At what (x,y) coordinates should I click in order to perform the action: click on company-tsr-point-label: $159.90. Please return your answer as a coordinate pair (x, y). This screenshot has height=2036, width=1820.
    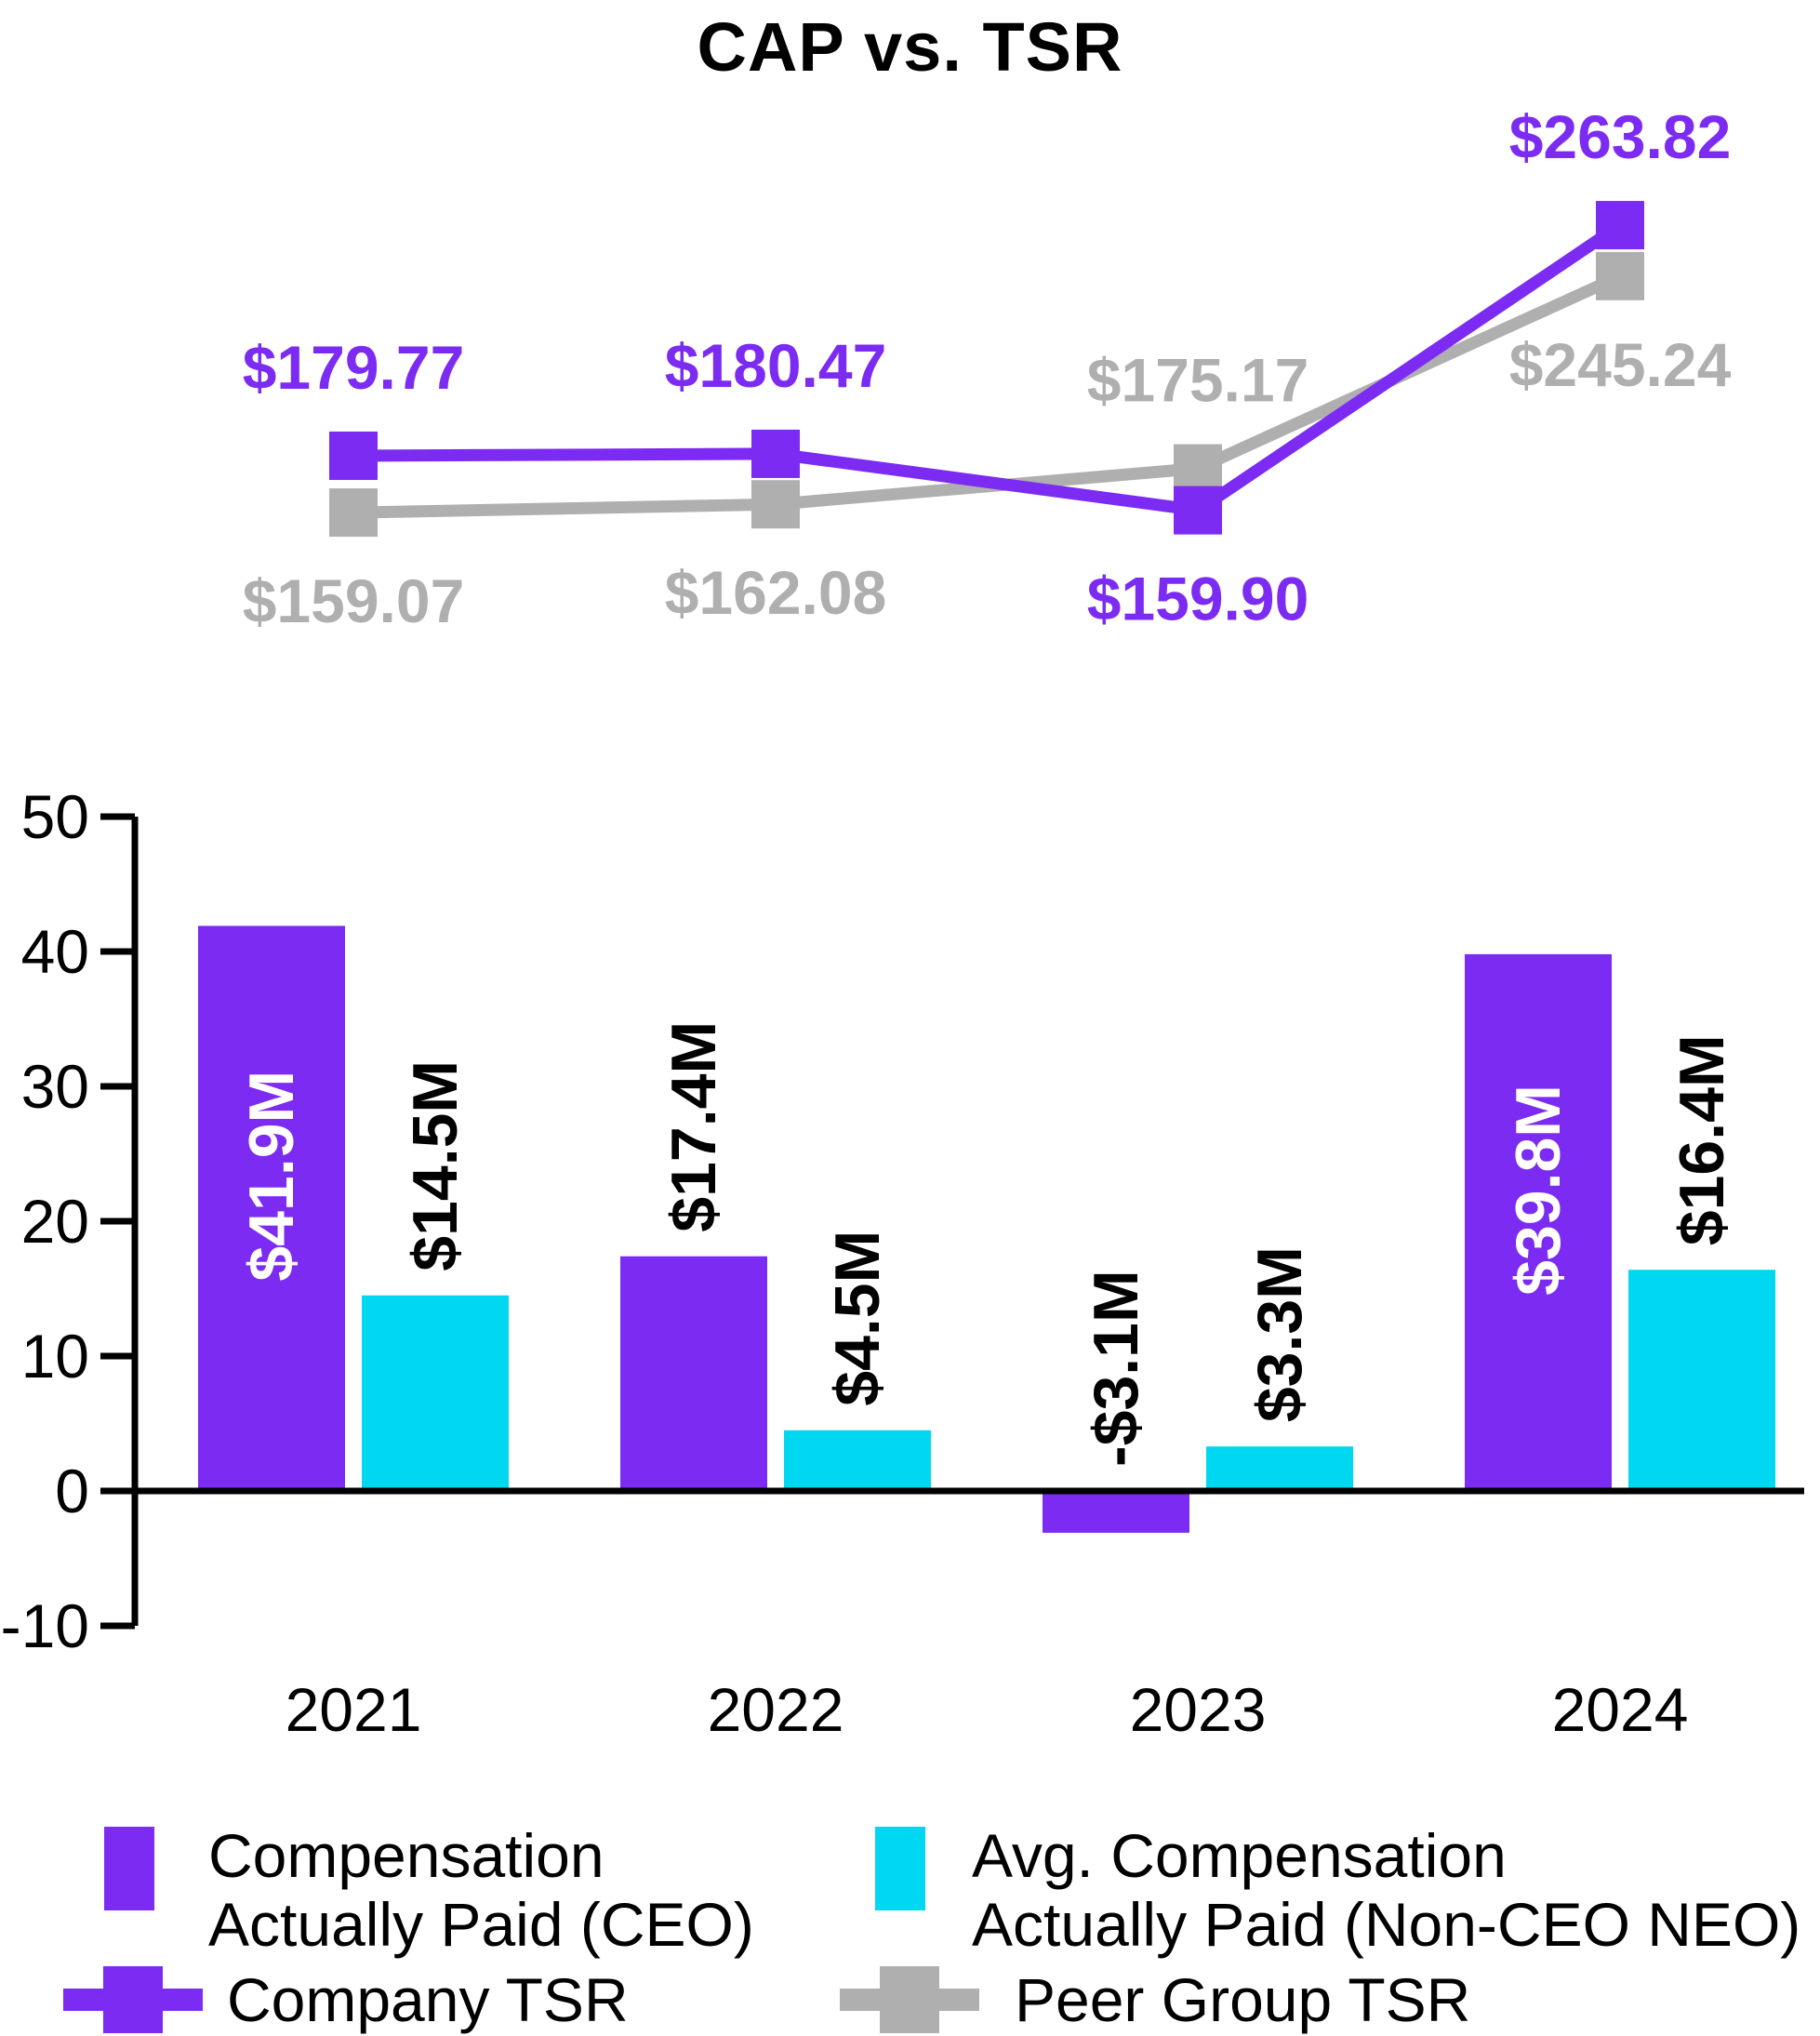
    Looking at the image, I should click on (1198, 599).